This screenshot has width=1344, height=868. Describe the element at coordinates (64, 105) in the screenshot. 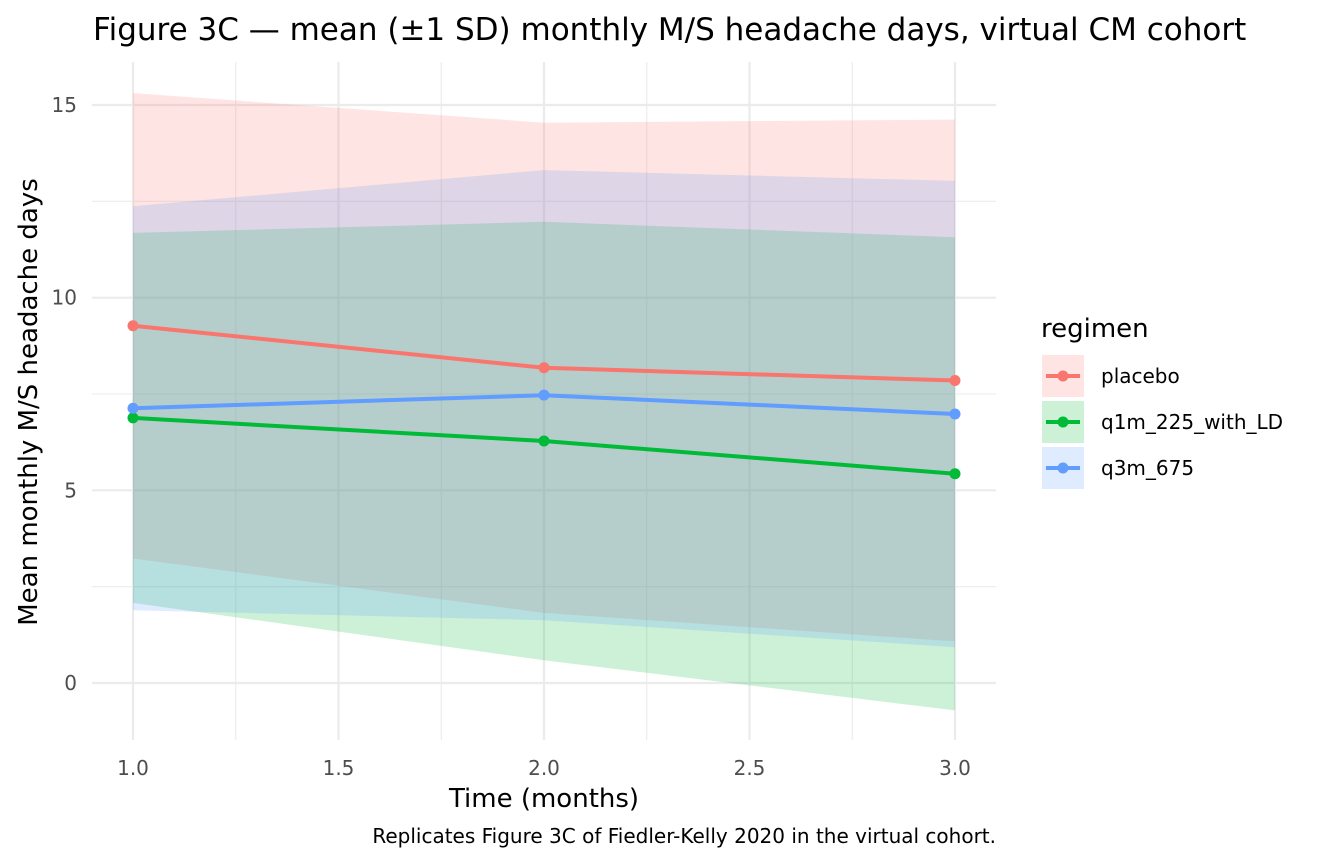

I see `y-tick-label: 15` at that location.